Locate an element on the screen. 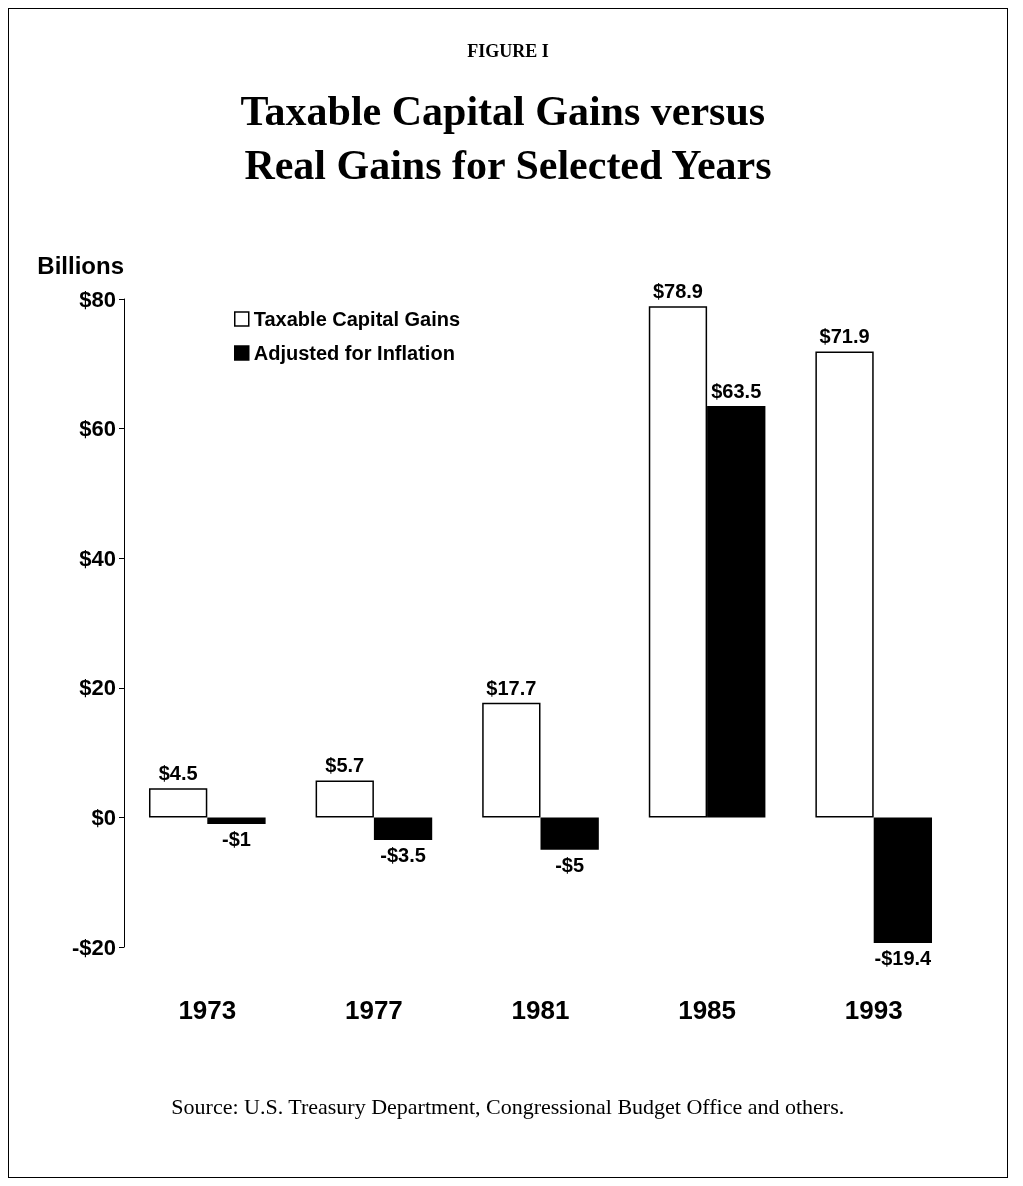  data-label: $78.9 is located at coordinates (677, 291).